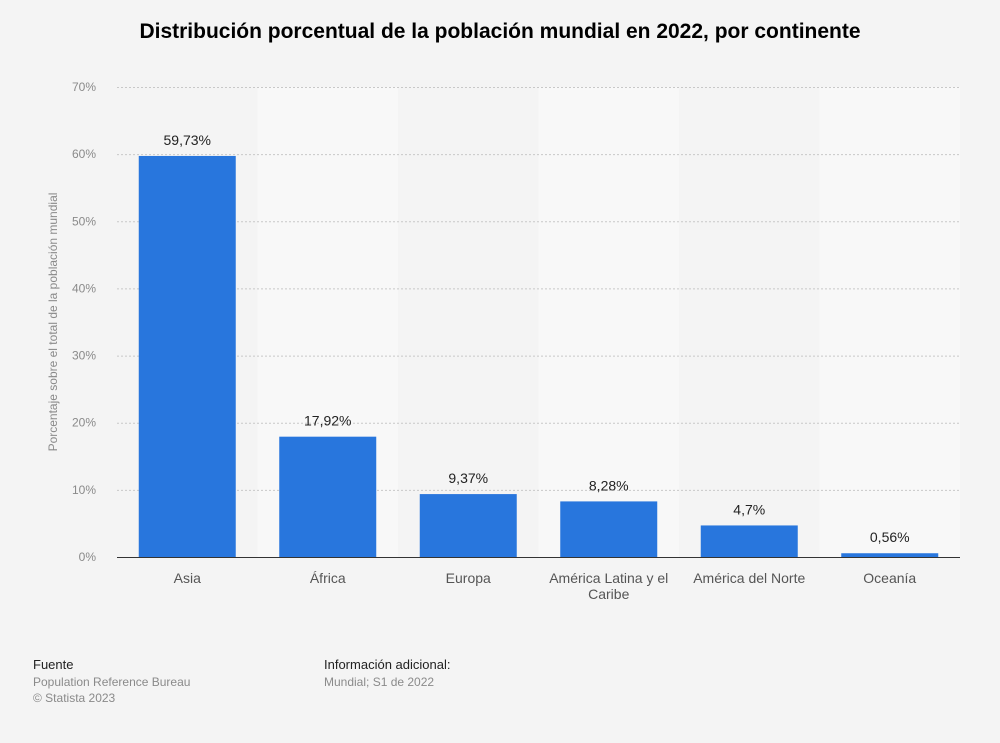 This screenshot has width=1000, height=743. What do you see at coordinates (53, 664) in the screenshot?
I see `source-title: Fuente` at bounding box center [53, 664].